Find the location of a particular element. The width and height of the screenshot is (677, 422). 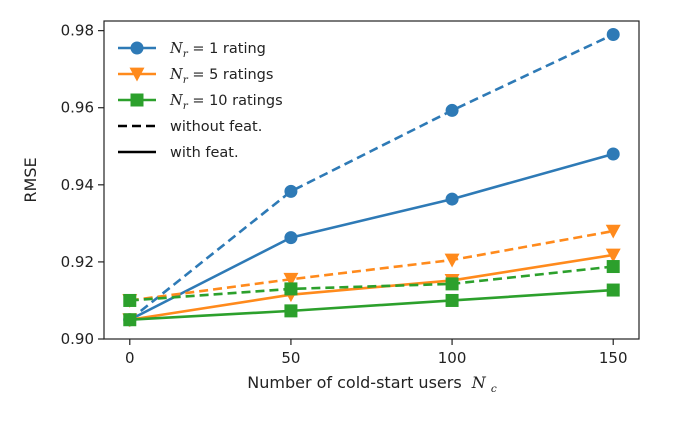

legend-entry-1: Nr = 5 ratings is located at coordinates (195, 76).